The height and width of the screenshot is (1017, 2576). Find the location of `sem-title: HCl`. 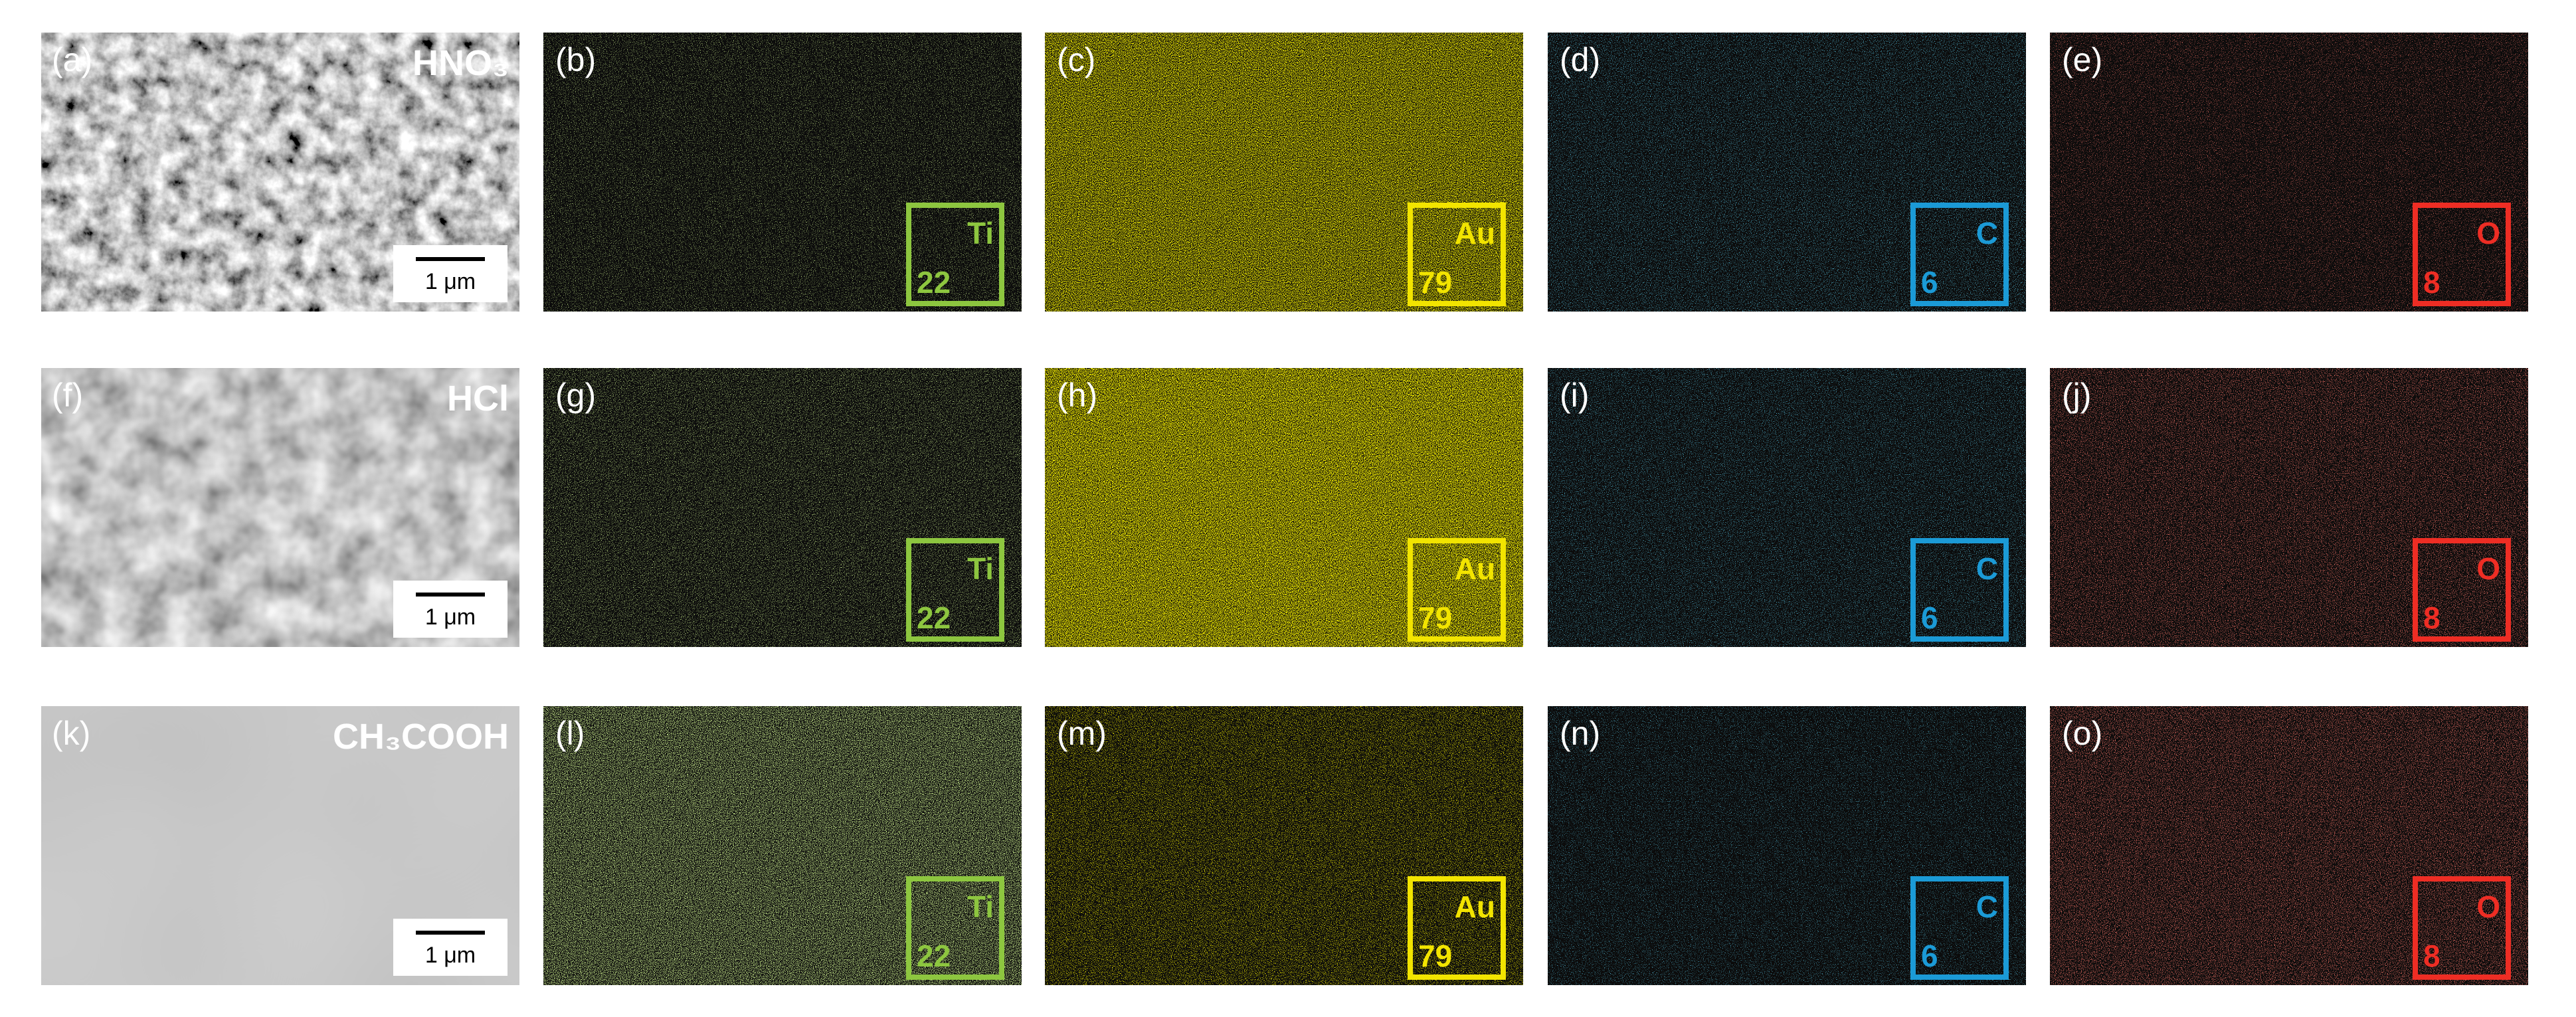

sem-title: HCl is located at coordinates (478, 398).